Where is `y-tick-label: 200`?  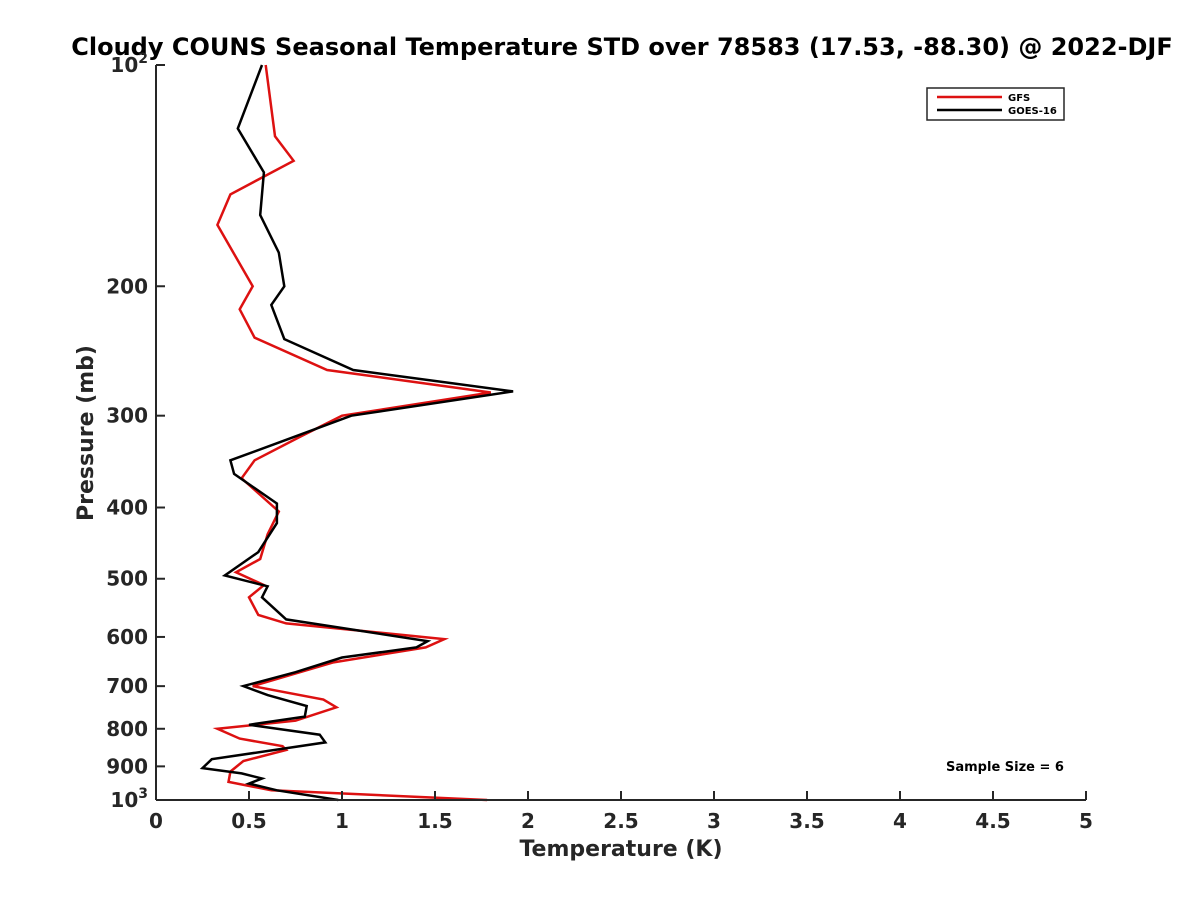 y-tick-label: 200 is located at coordinates (127, 286).